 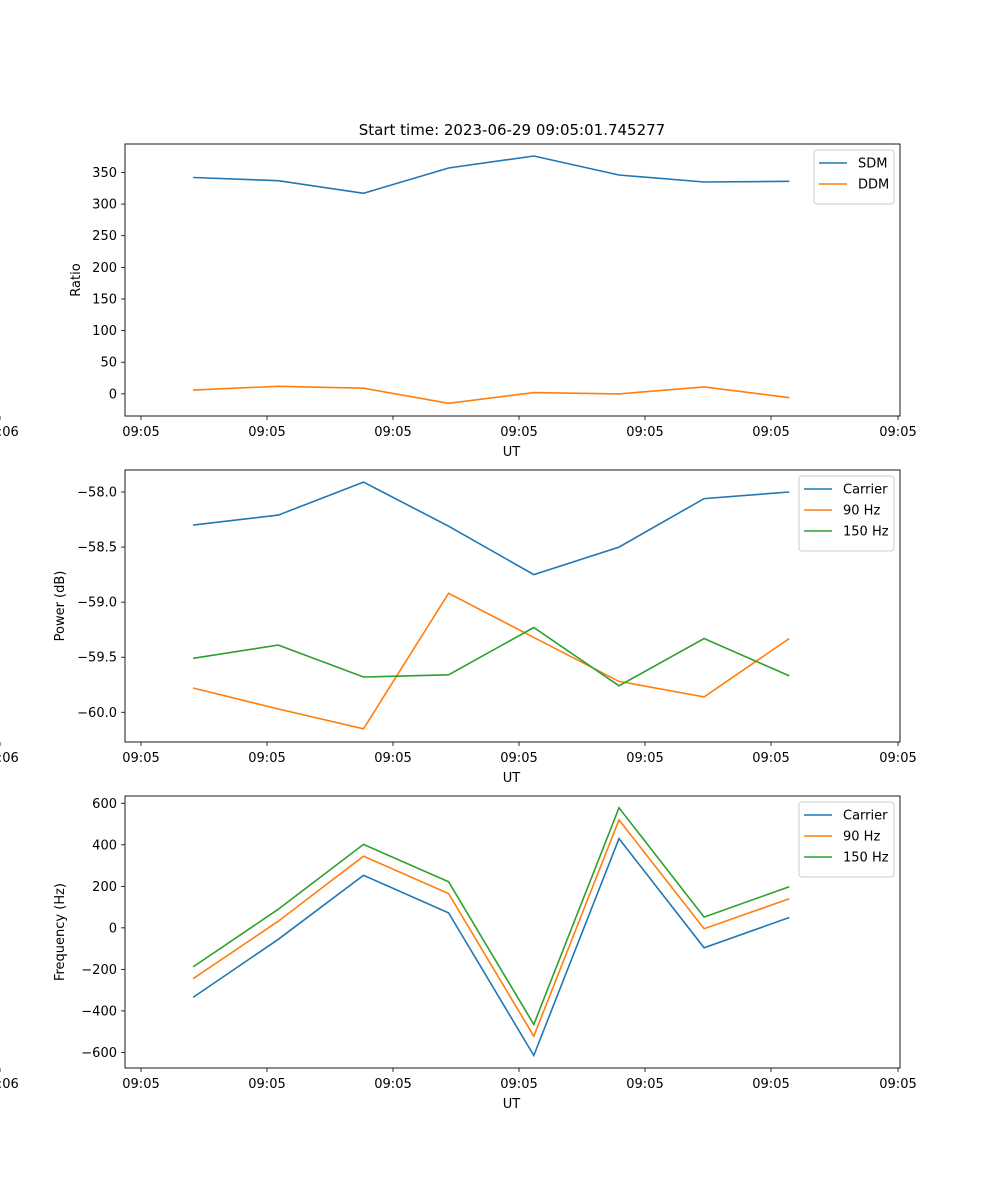 What do you see at coordinates (104, 173) in the screenshot?
I see `y-tick-label: 350` at bounding box center [104, 173].